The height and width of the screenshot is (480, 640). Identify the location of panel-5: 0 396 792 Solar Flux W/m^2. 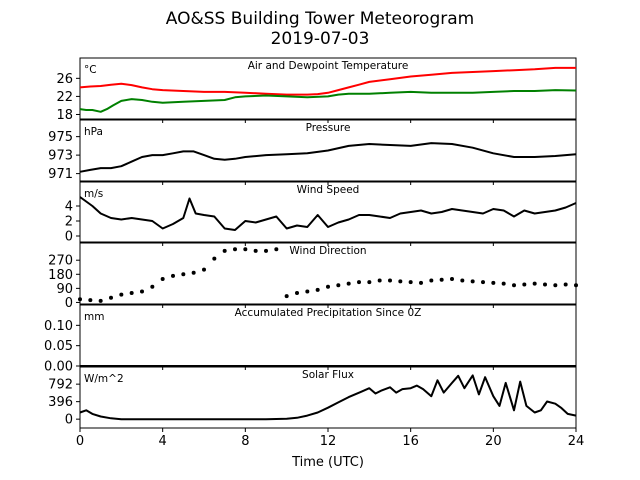
(312, 399).